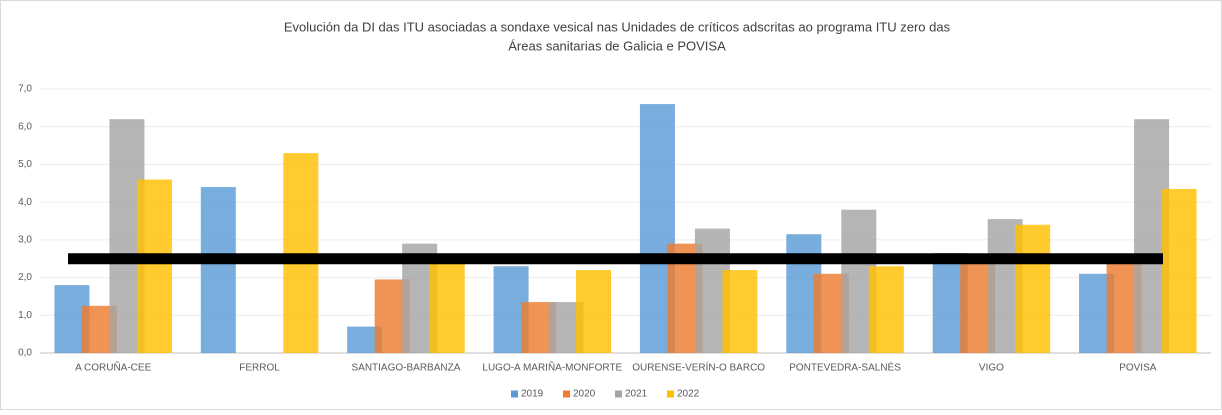 This screenshot has height=415, width=1222. What do you see at coordinates (552, 367) in the screenshot?
I see `x-tick-label: LUGO-A MARIÑA-MONFORTE` at bounding box center [552, 367].